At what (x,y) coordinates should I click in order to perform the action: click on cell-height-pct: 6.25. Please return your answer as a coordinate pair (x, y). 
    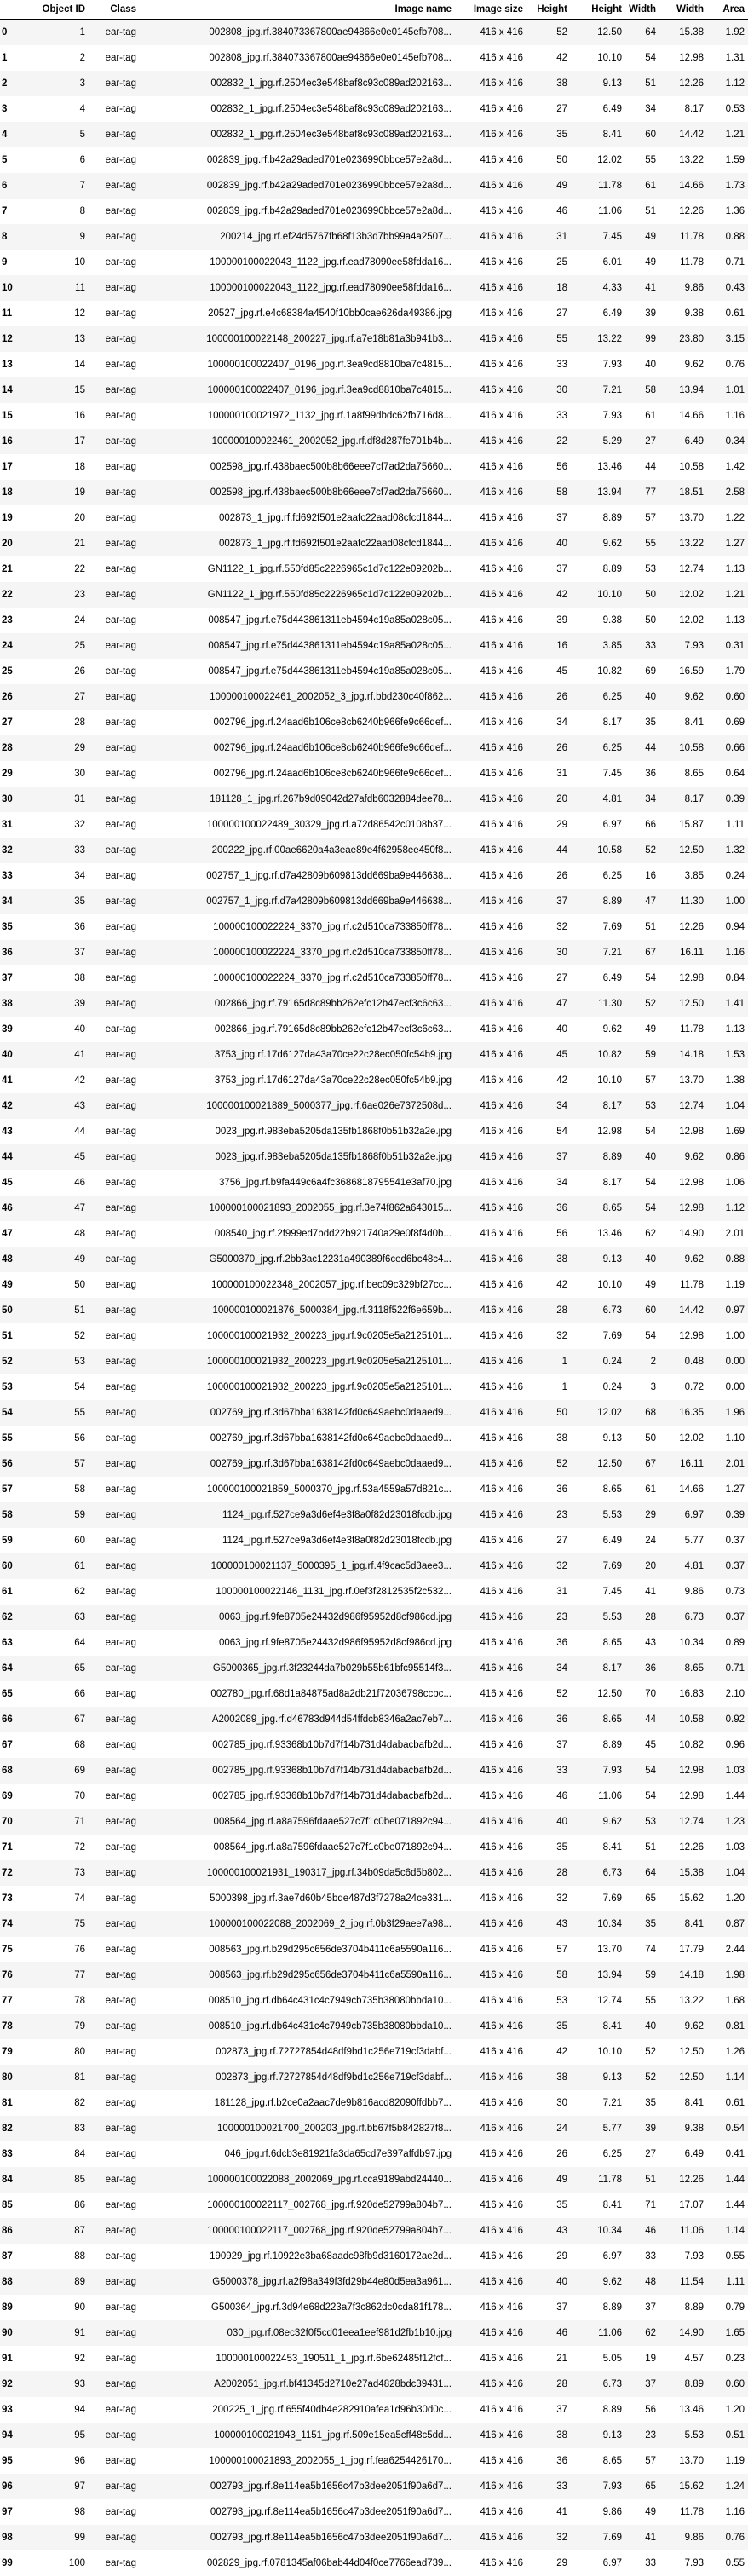
    Looking at the image, I should click on (598, 2154).